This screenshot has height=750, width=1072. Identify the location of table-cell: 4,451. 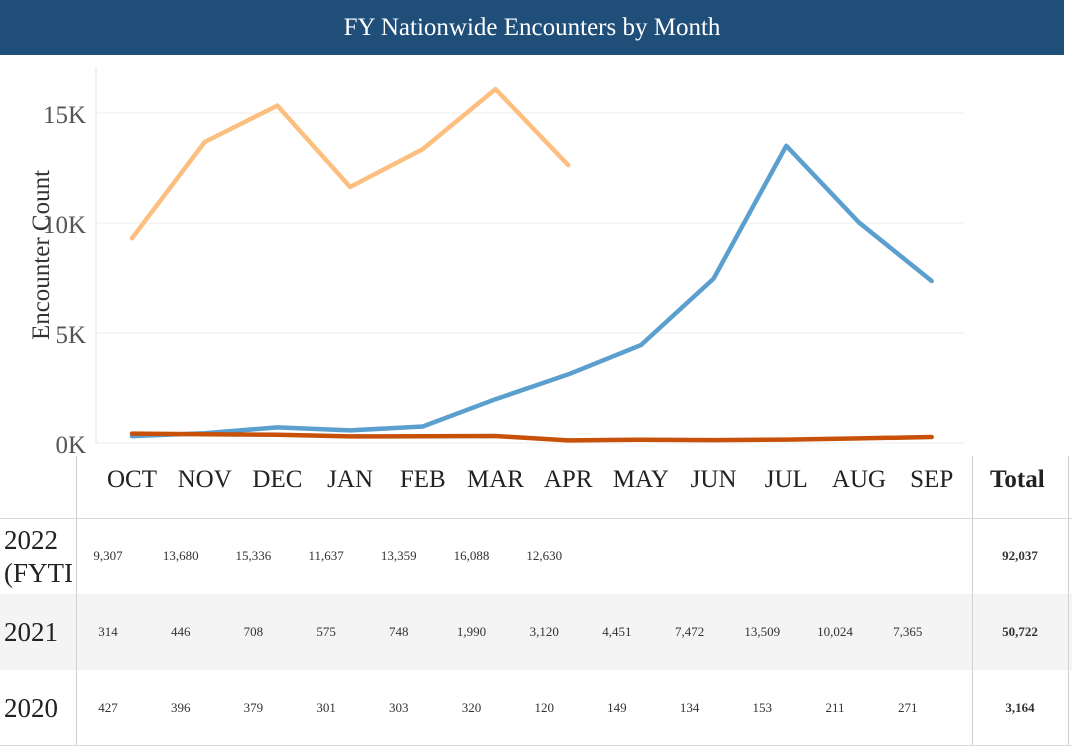
(617, 631).